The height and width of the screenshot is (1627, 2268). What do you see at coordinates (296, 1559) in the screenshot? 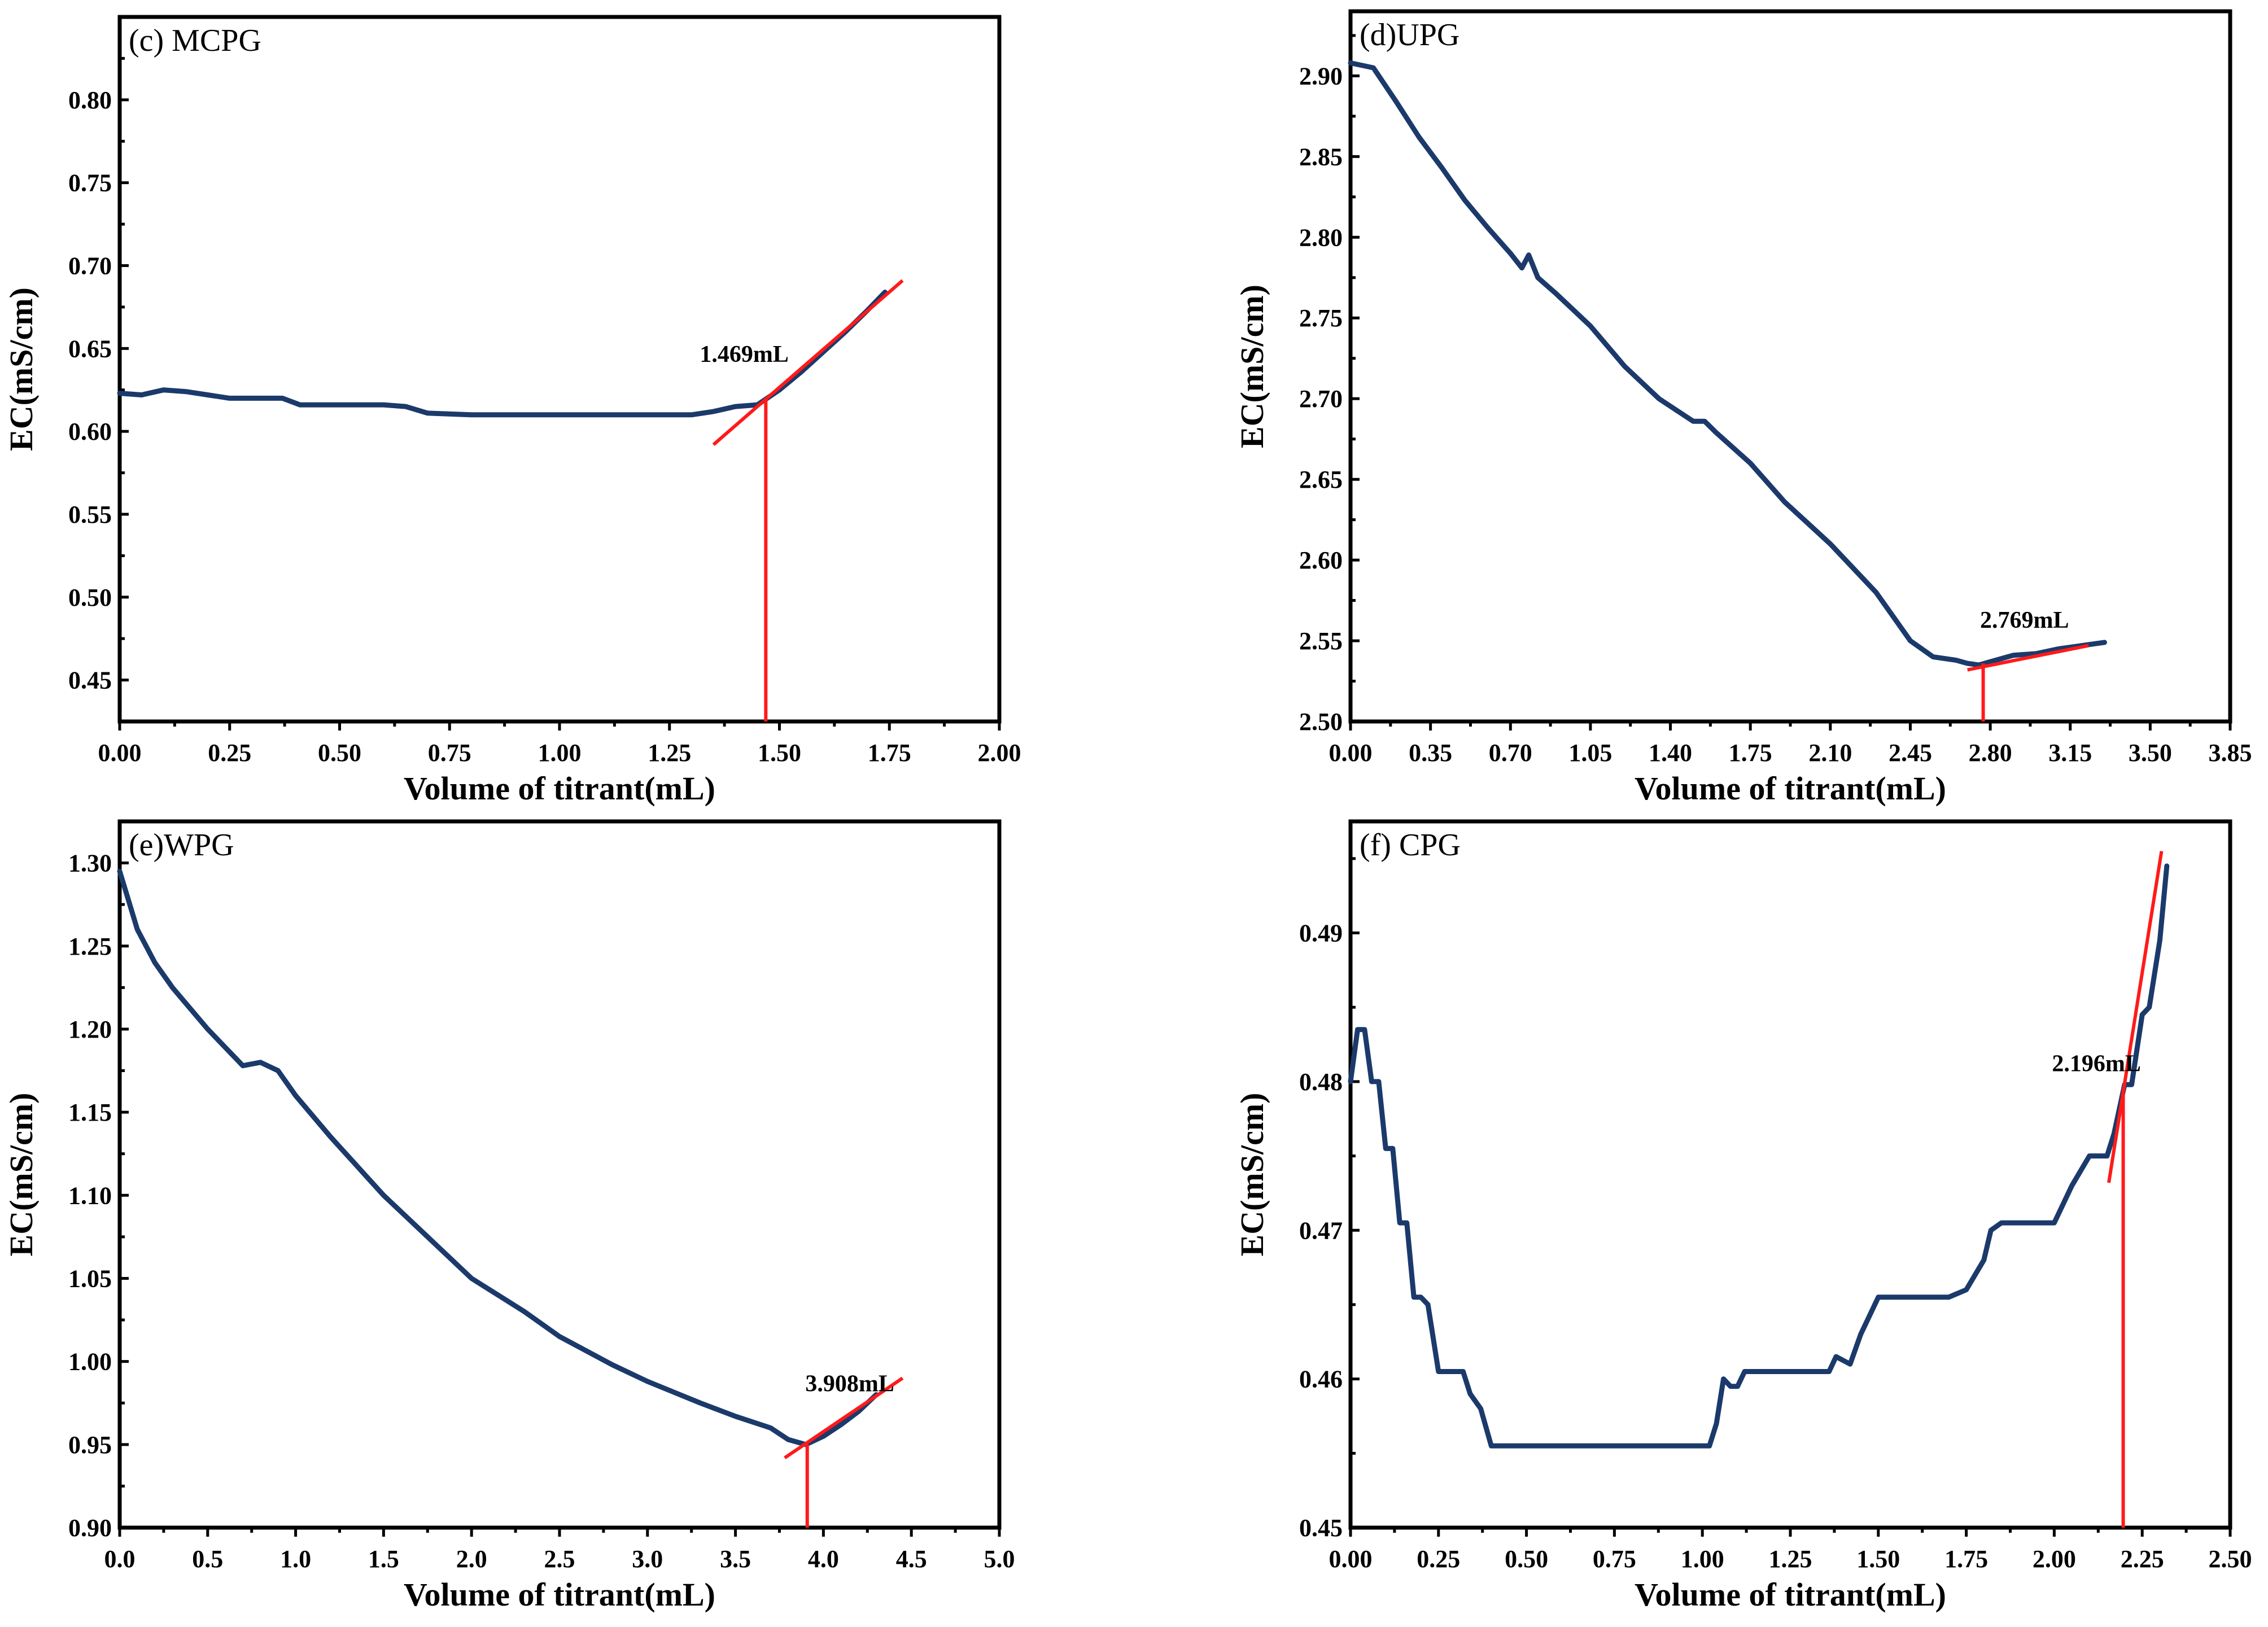
I see `x-tick-label: 1.0` at bounding box center [296, 1559].